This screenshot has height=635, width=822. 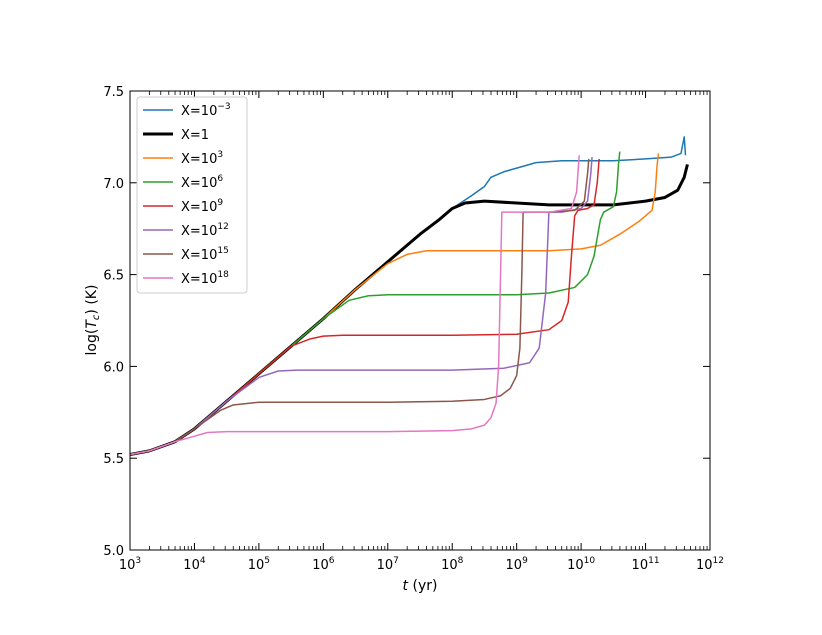 What do you see at coordinates (323, 564) in the screenshot?
I see `x-tick-label-3: 10⁶` at bounding box center [323, 564].